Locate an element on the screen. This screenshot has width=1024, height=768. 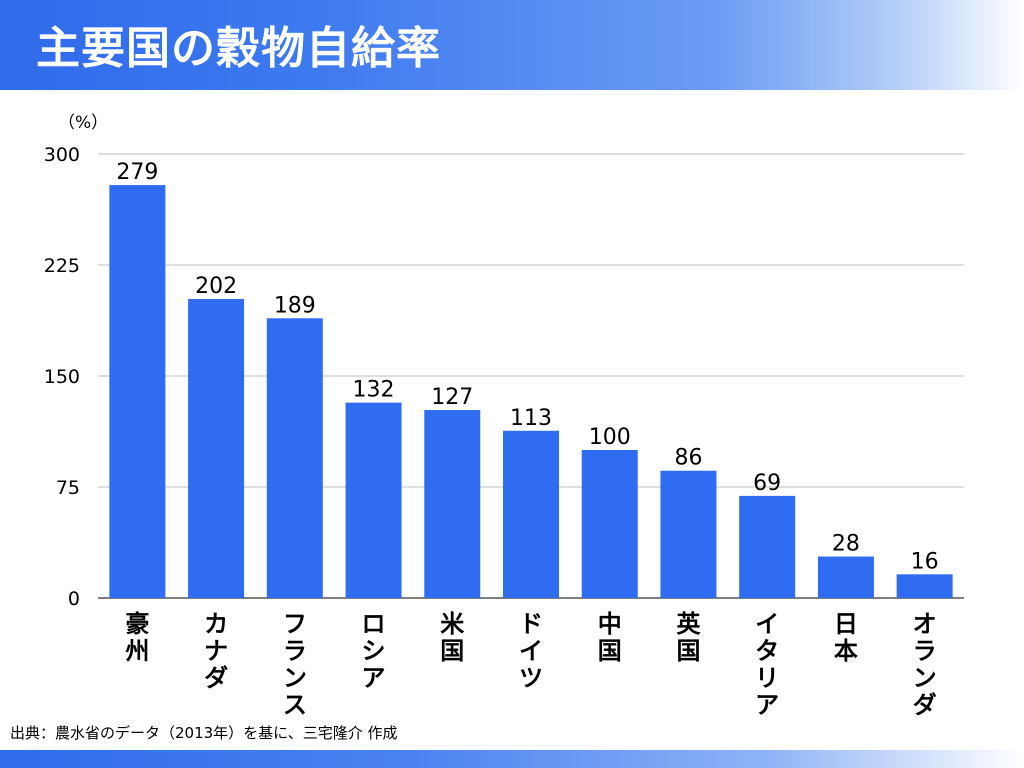
data-label: 16 is located at coordinates (925, 561).